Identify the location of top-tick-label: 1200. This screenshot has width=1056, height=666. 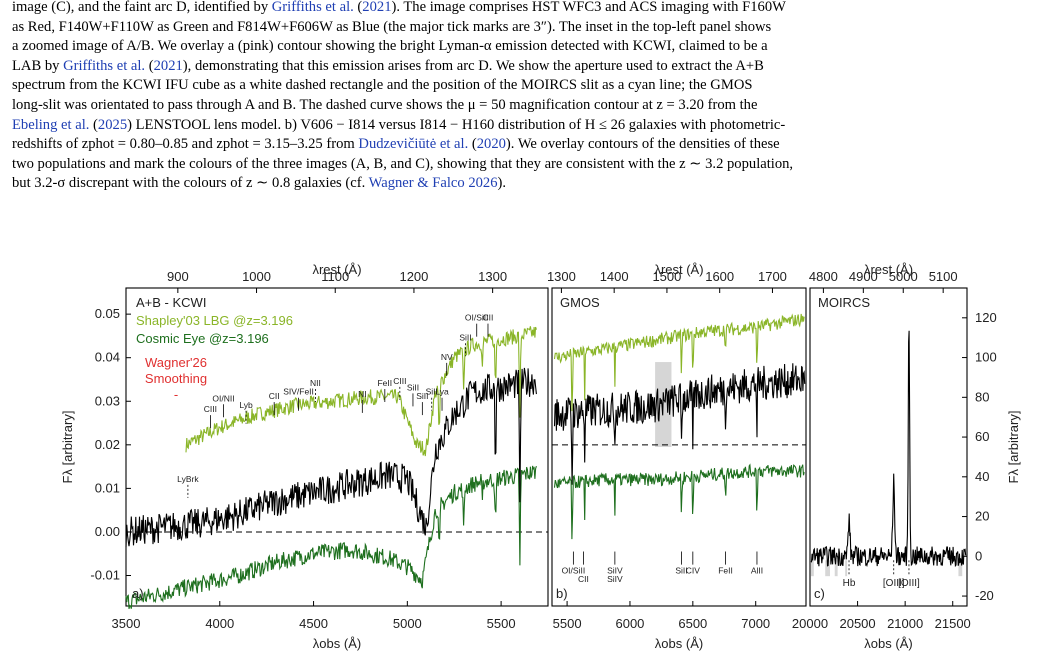
(413, 276).